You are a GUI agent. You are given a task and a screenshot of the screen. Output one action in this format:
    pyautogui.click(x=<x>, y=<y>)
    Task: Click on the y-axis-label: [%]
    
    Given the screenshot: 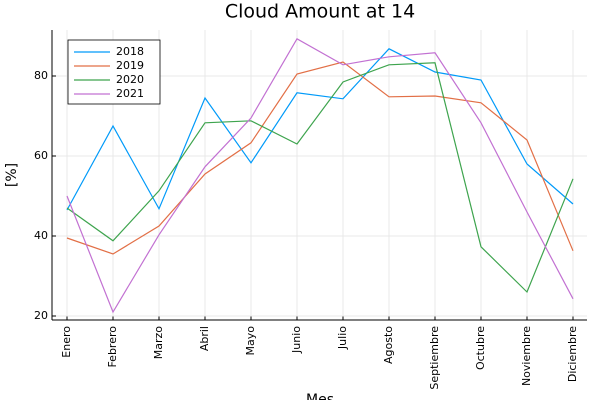 What is the action you would take?
    pyautogui.click(x=12, y=175)
    